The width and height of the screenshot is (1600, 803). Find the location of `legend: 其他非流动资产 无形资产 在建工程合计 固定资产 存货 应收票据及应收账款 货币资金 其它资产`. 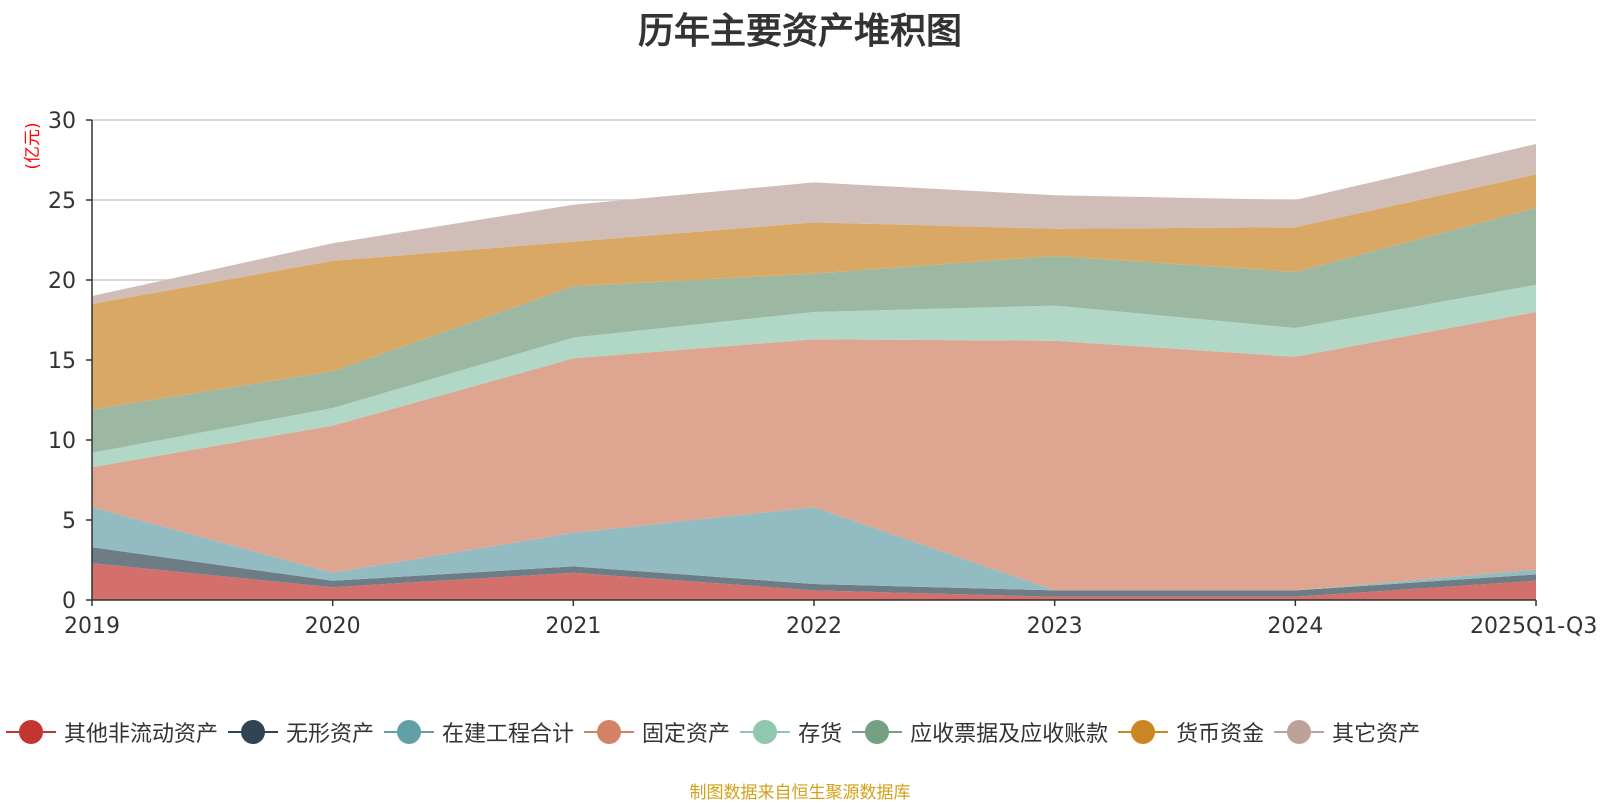

legend: 其他非流动资产 无形资产 在建工程合计 固定资产 存货 应收票据及应收账款 货币资金 其它资产 is located at coordinates (718, 732).